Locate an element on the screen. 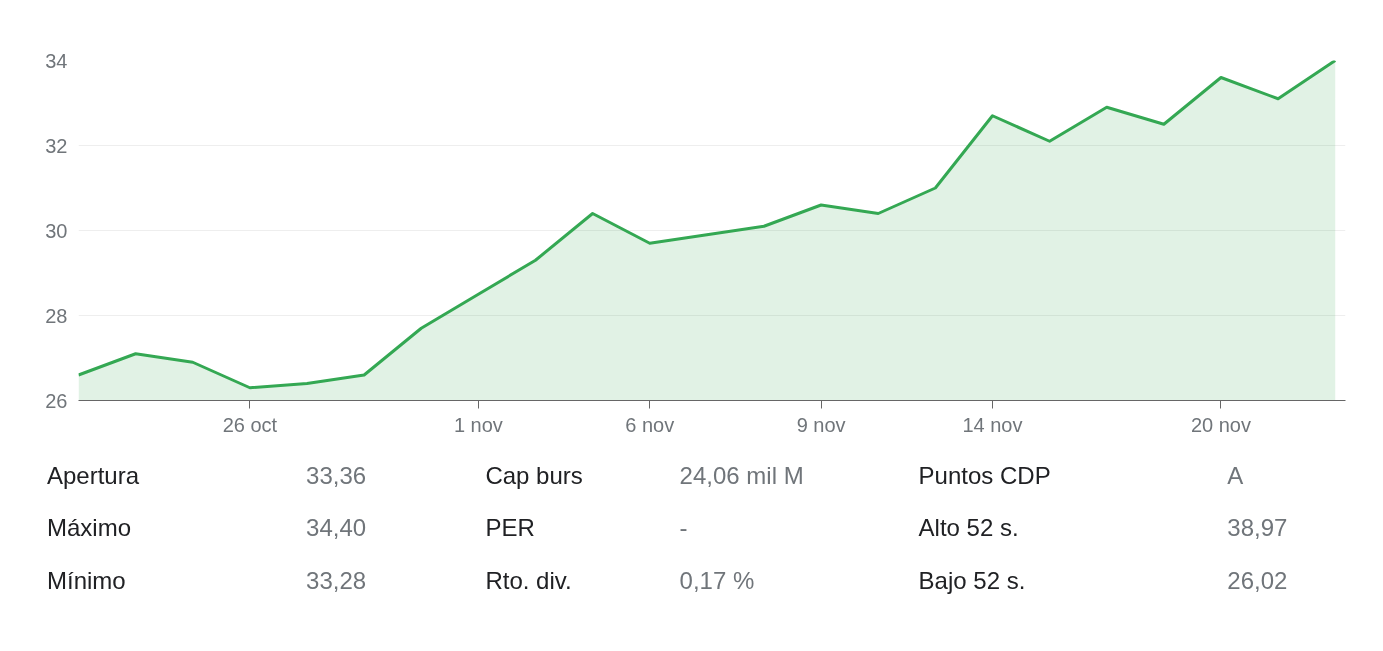 This screenshot has width=1383, height=651. x-tick-label: 9 nov is located at coordinates (821, 424).